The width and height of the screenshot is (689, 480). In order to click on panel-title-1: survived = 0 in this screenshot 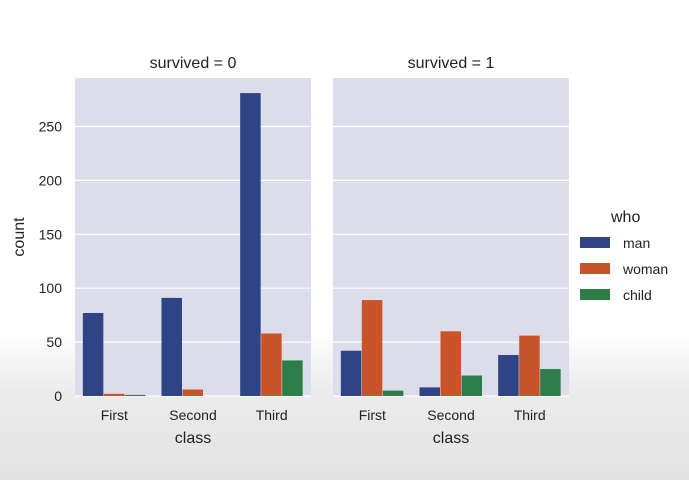, I will do `click(193, 63)`.